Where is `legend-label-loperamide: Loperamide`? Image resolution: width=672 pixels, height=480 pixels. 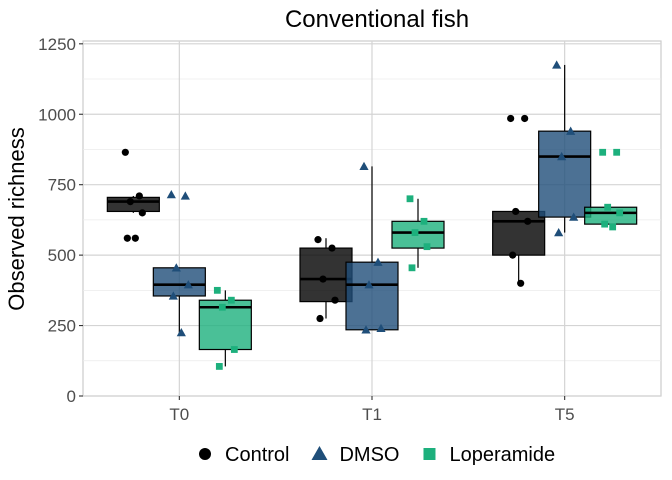 legend-label-loperamide: Loperamide is located at coordinates (502, 455).